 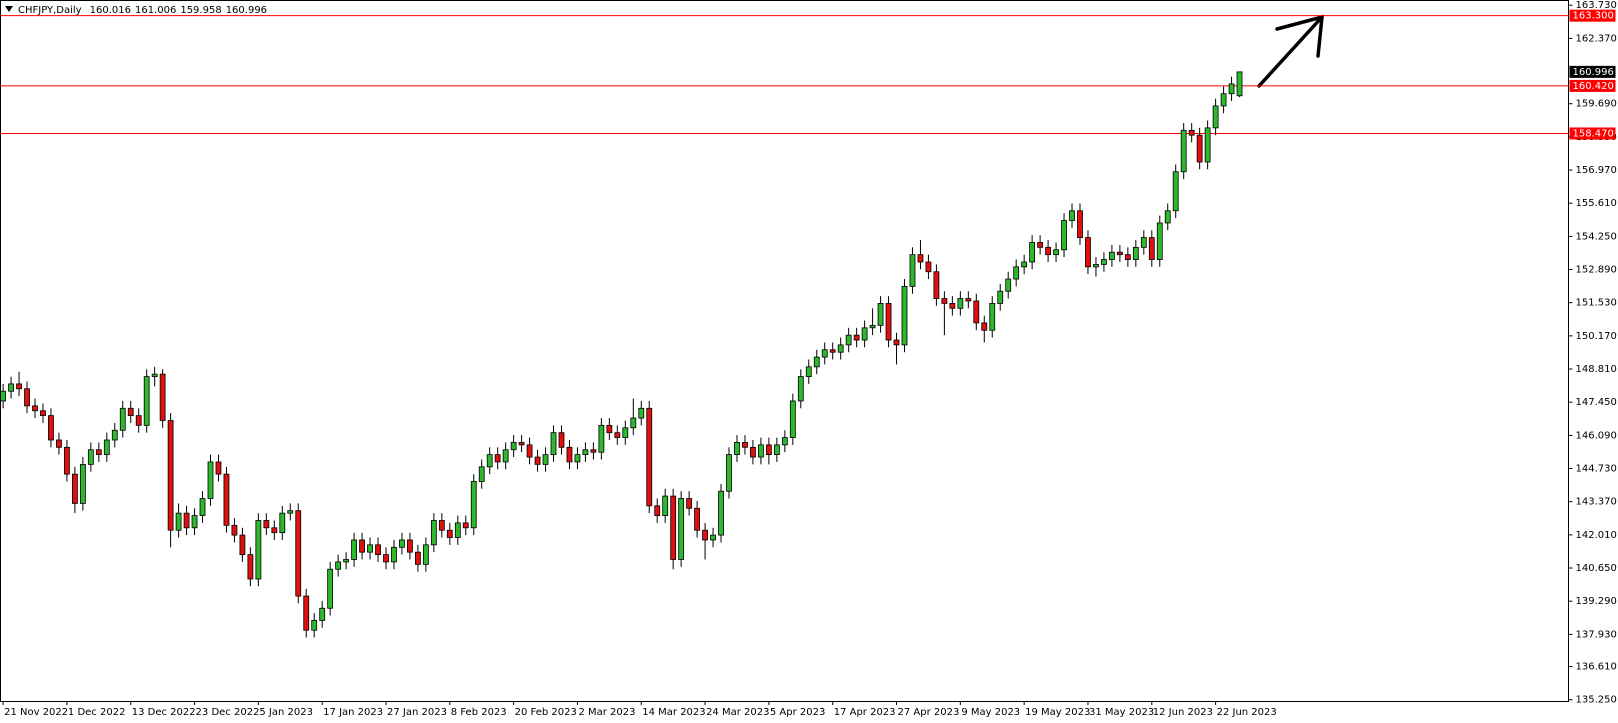 I want to click on x-tick-label: 31 May 2023, so click(x=1121, y=712).